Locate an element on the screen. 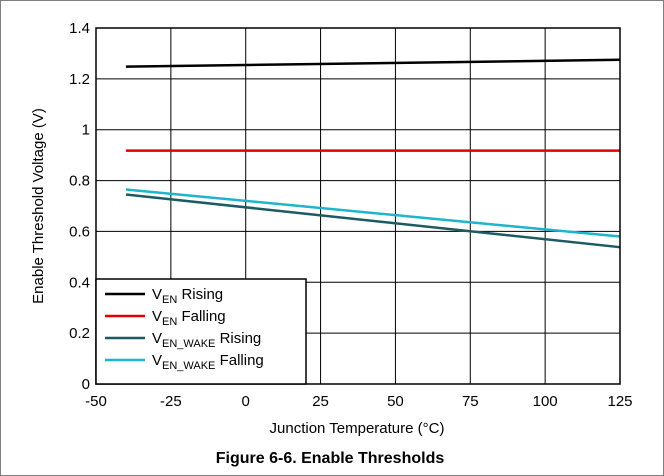 This screenshot has height=476, width=664. x-tick-label: 75 is located at coordinates (470, 401).